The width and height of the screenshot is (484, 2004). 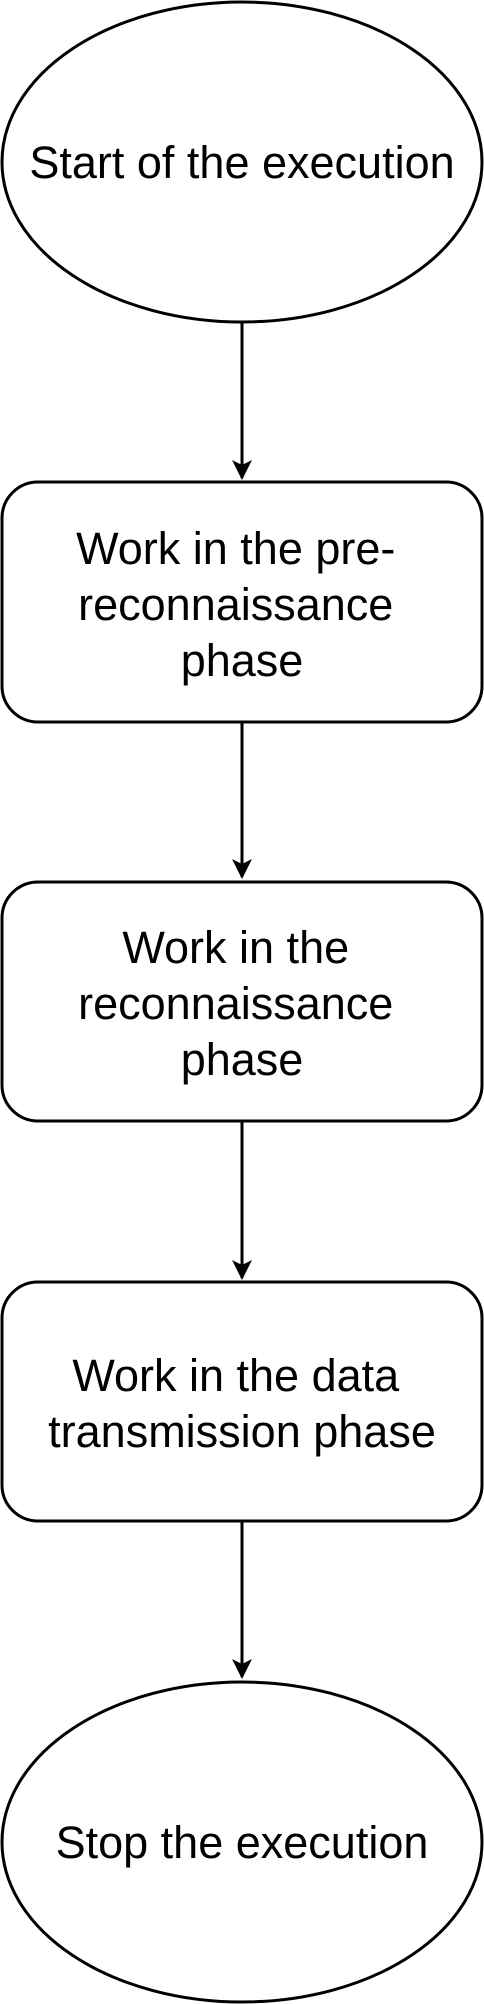 I want to click on pre-recon-label-line: Work in the pre-, so click(x=235, y=548).